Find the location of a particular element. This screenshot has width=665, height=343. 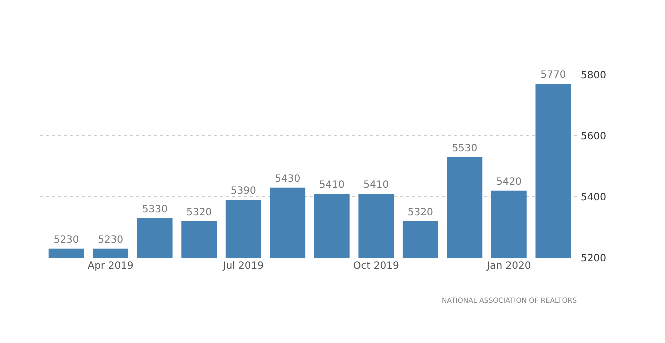

data-label: 5330 is located at coordinates (155, 210).